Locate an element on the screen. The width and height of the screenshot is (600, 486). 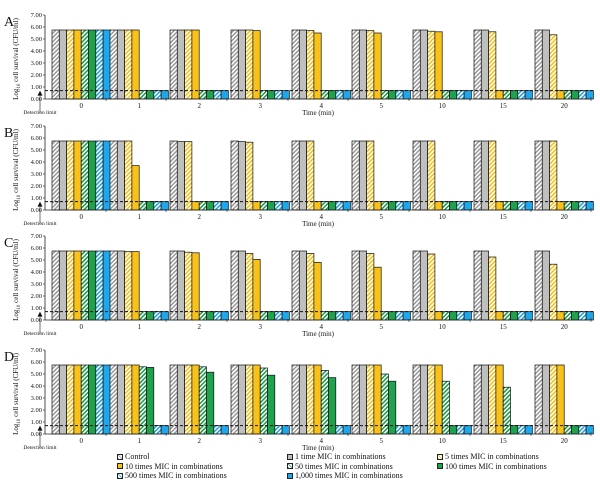
x-axis-label: Time (min) is located at coordinates (318, 113).